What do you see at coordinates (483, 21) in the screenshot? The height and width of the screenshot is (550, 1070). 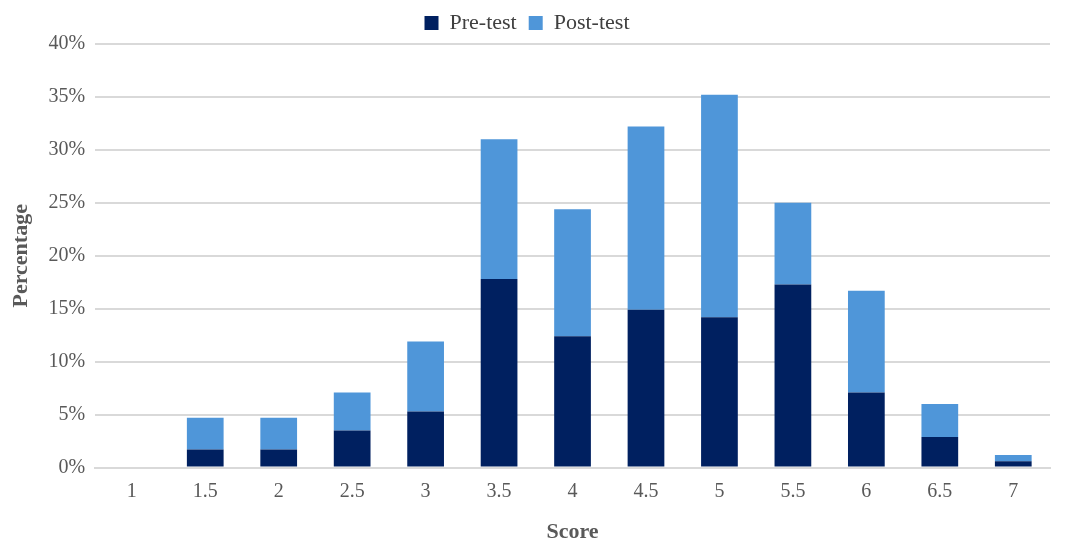 I see `legend-label: Pre-test` at bounding box center [483, 21].